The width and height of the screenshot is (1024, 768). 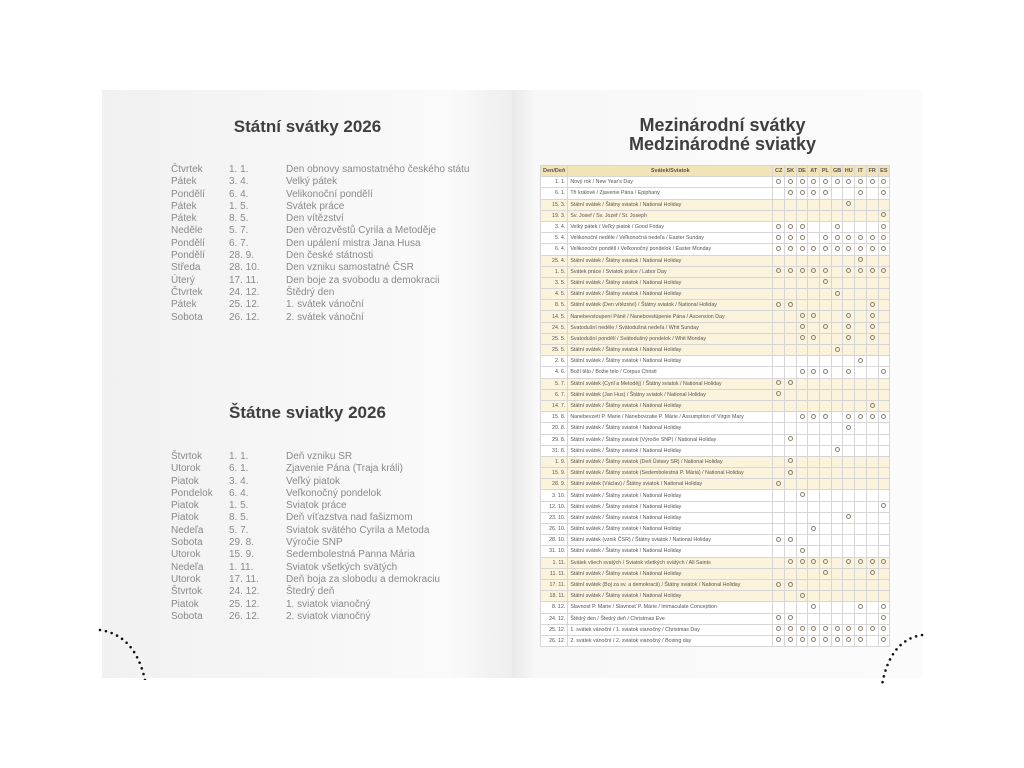 I want to click on row-date: 24. 12., so click(x=554, y=618).